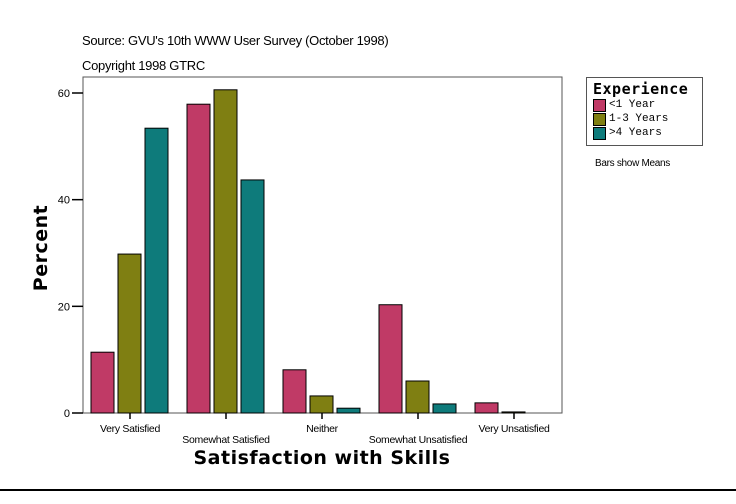  Describe the element at coordinates (41, 248) in the screenshot. I see `y-axis-title: Percent` at that location.